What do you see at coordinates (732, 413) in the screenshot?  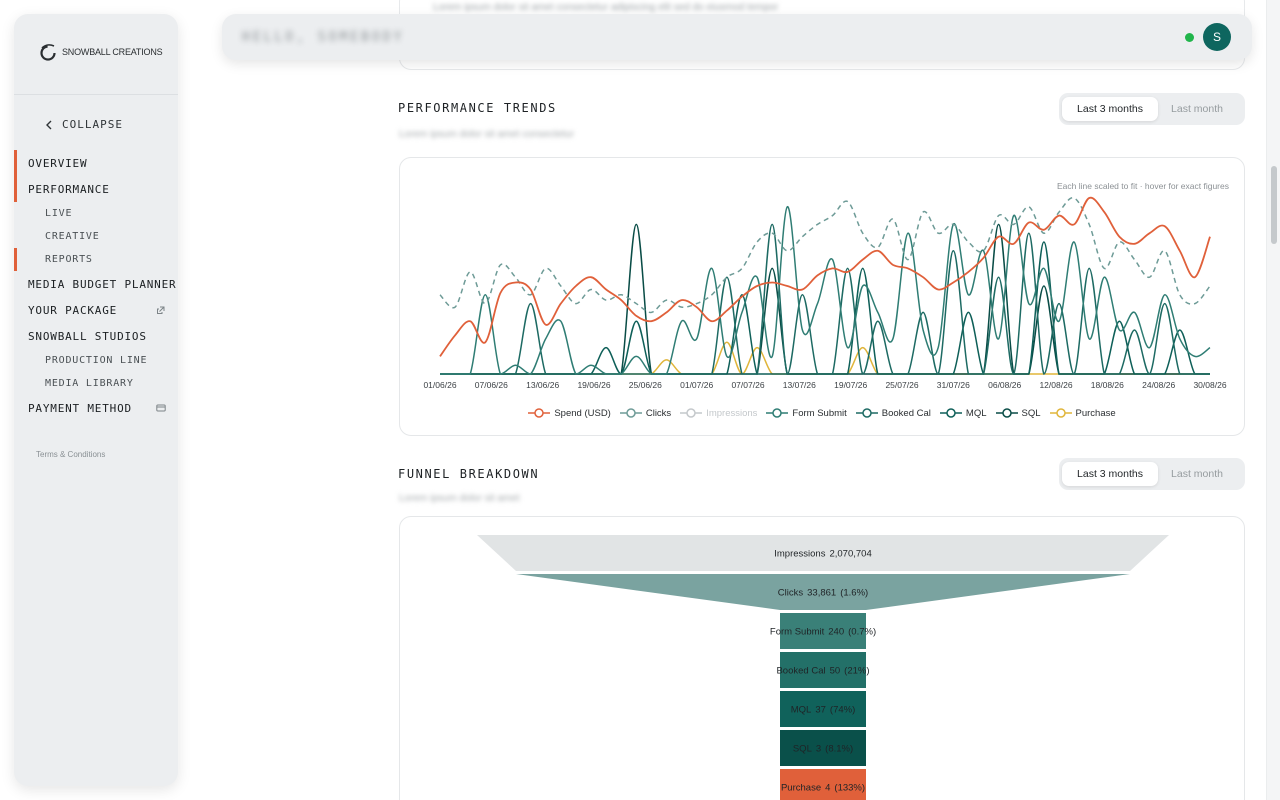 I see `legend-label: Impressions` at bounding box center [732, 413].